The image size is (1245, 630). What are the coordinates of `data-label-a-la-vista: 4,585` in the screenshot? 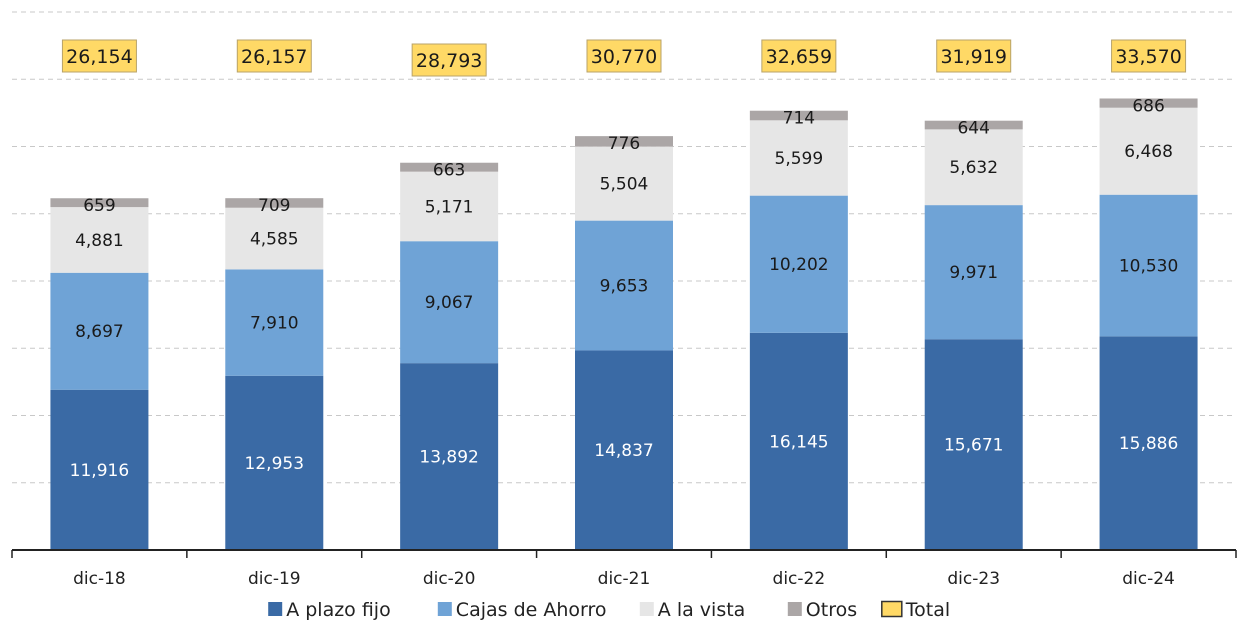 It's located at (274, 240).